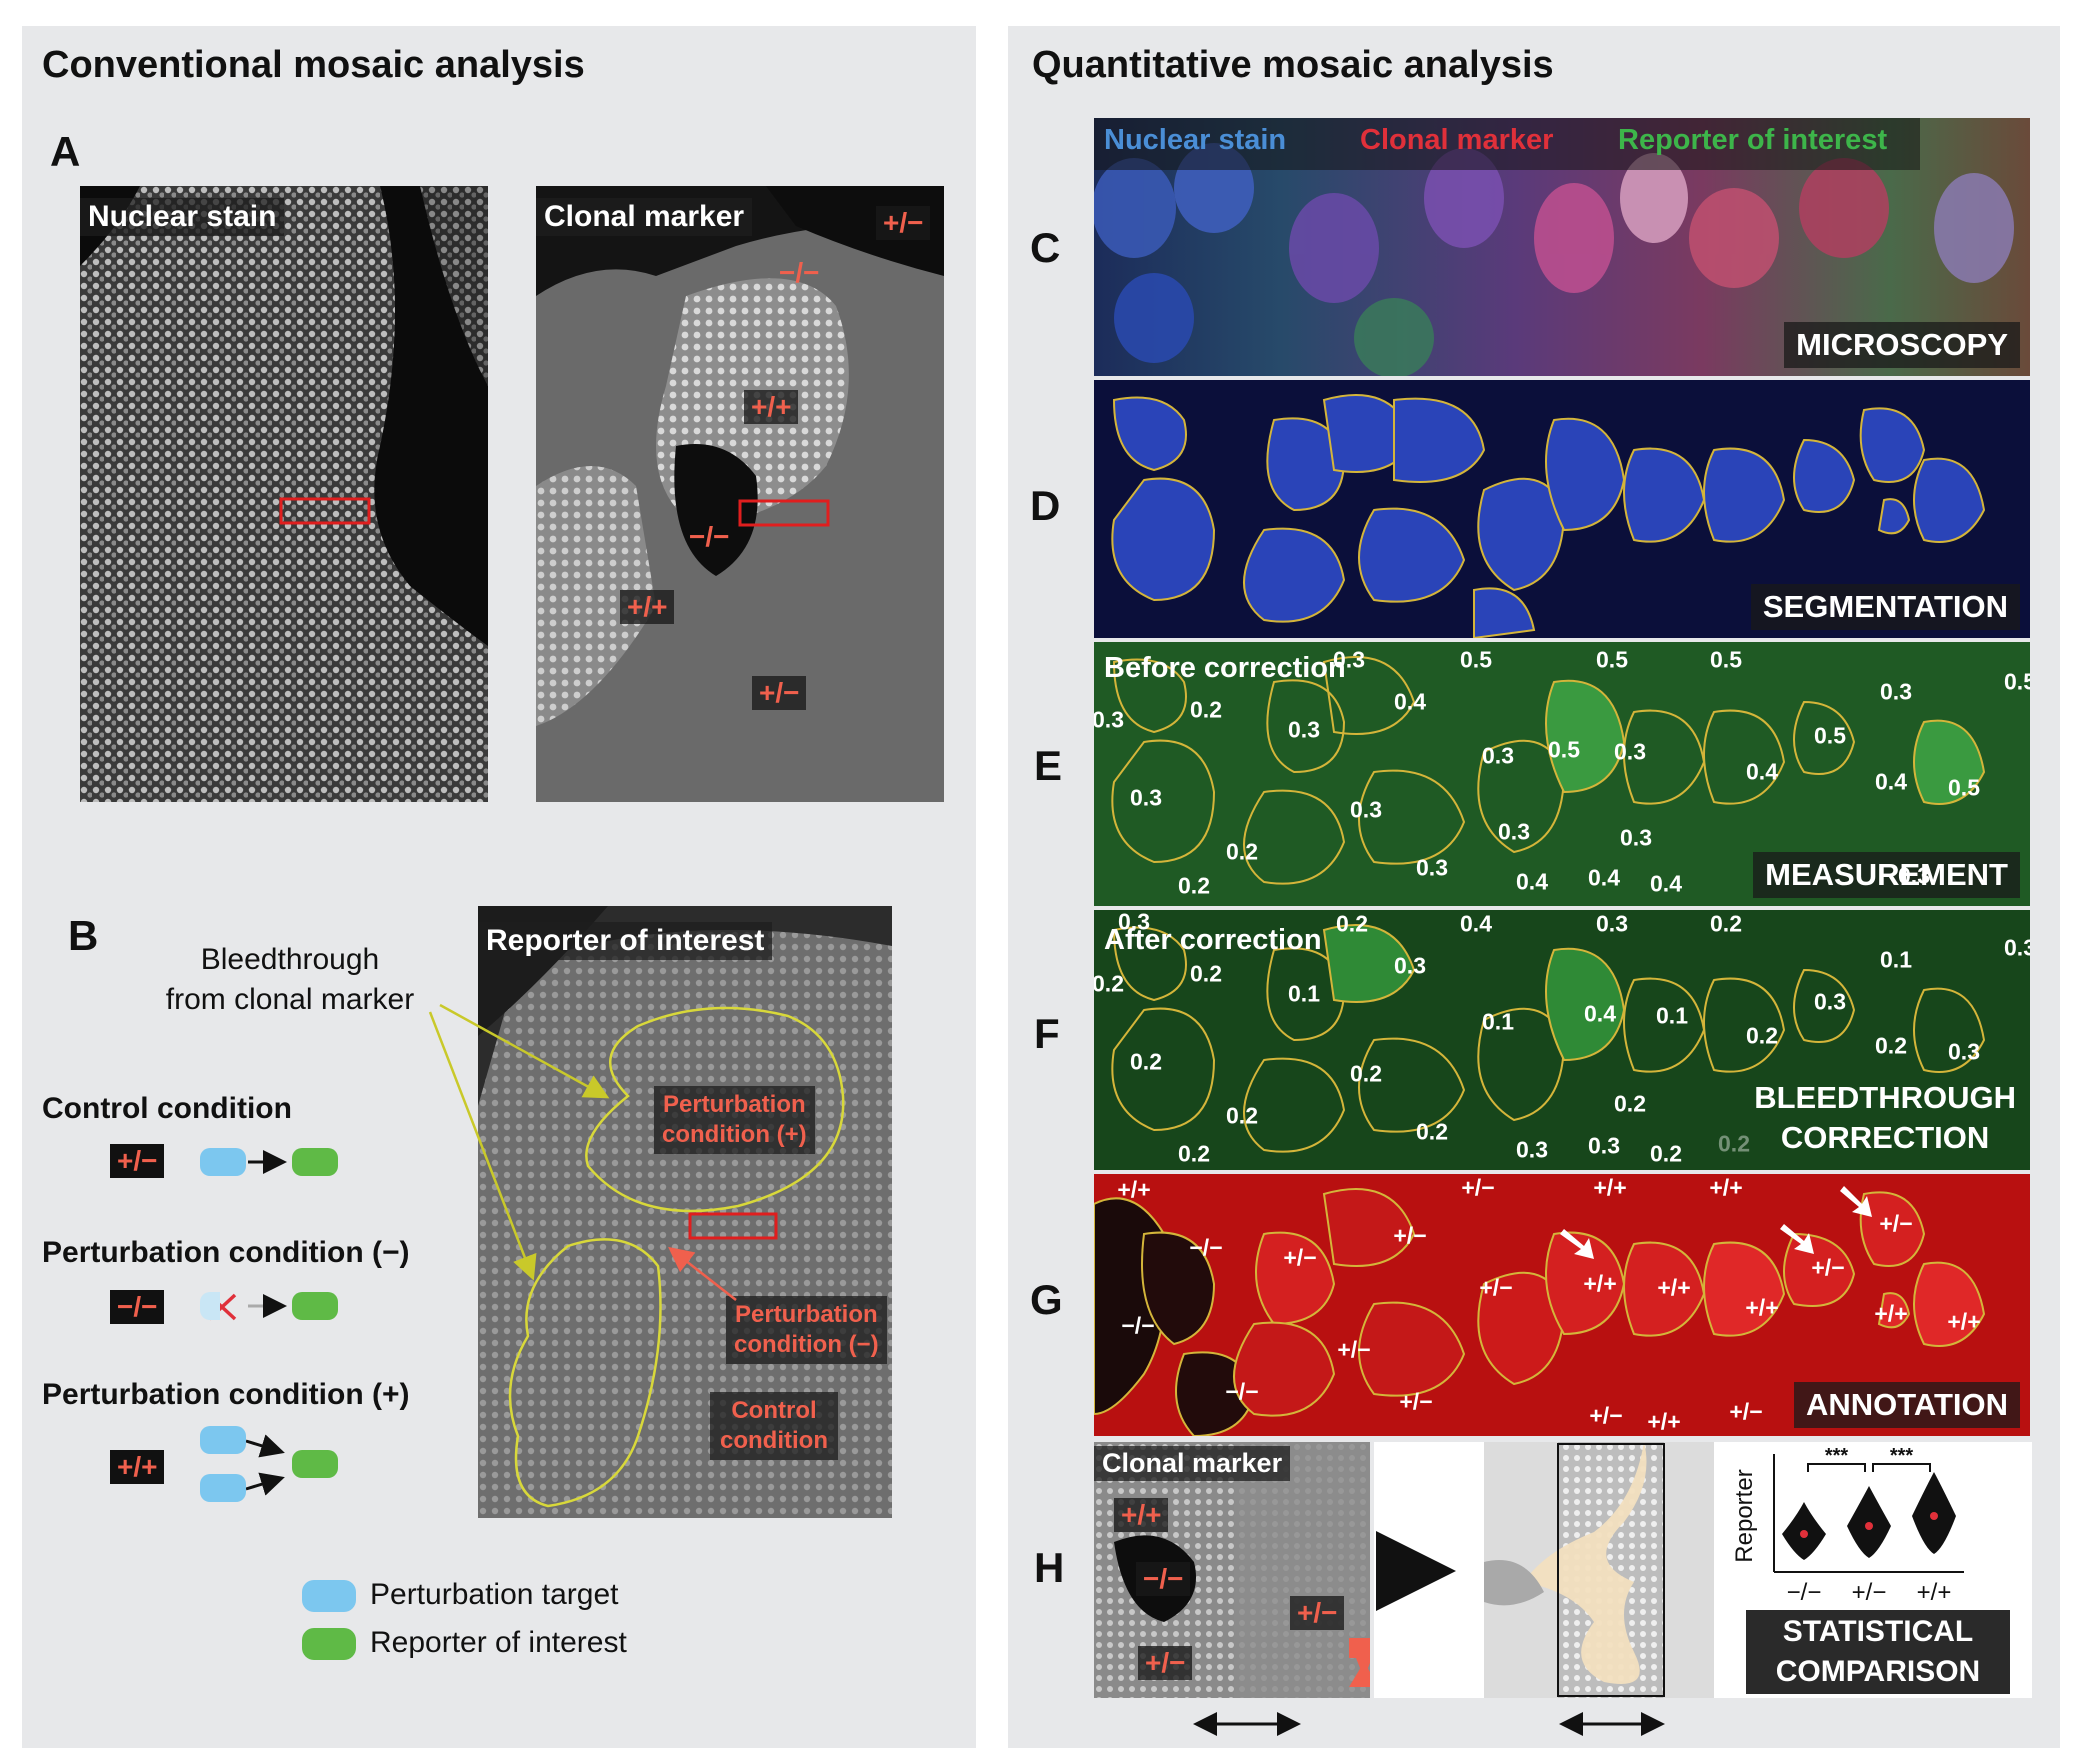  Describe the element at coordinates (1886, 875) in the screenshot. I see `stage-measurement: MEASUREMENT` at that location.